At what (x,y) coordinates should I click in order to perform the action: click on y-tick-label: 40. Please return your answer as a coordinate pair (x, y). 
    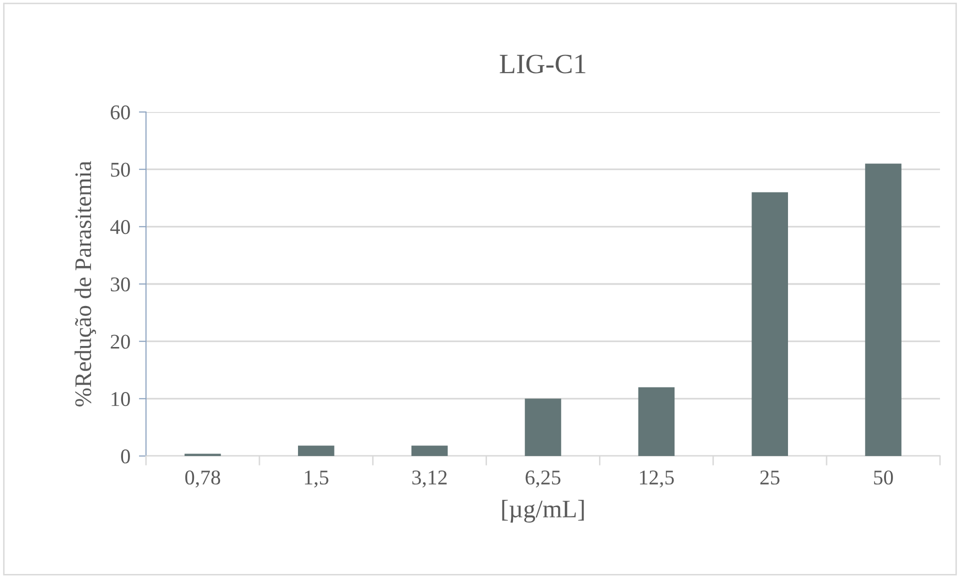
    Looking at the image, I should click on (120, 227).